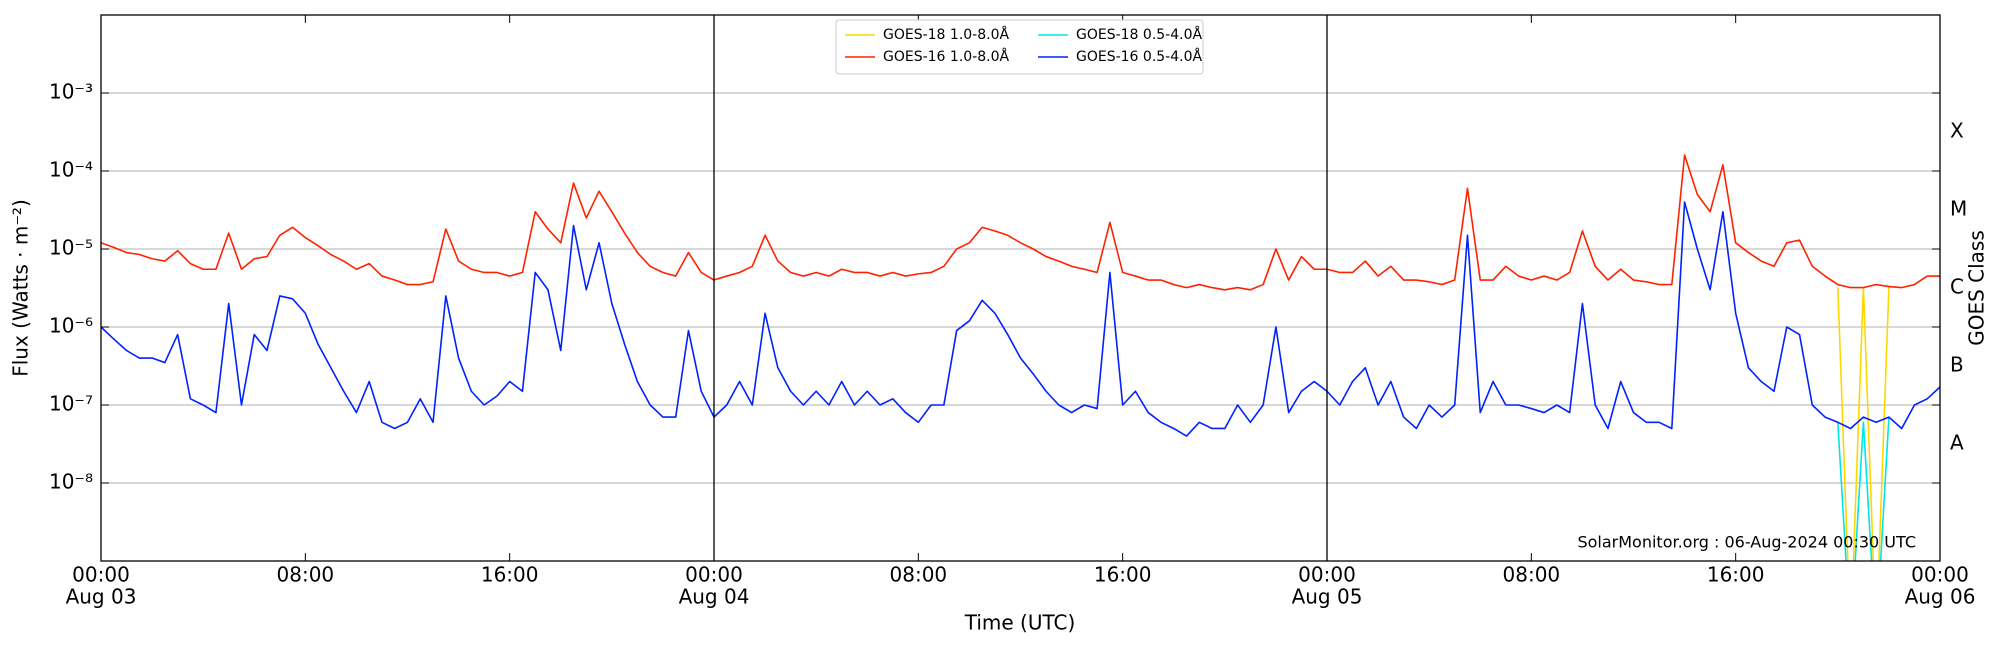 Image resolution: width=2000 pixels, height=650 pixels. I want to click on y-tick-label: 10⁻³, so click(71, 92).